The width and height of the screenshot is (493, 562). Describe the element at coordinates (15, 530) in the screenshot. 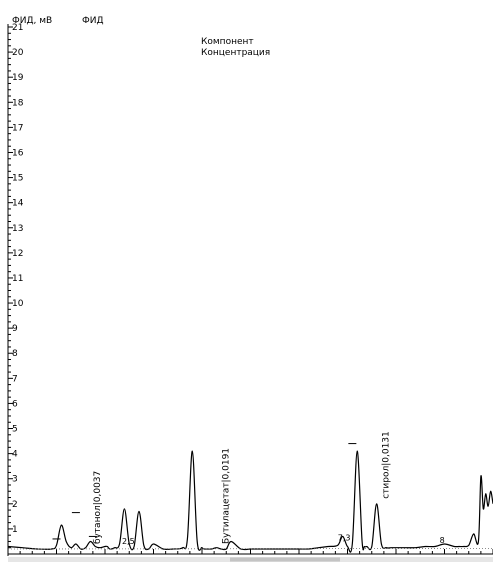

I see `y-tick-label: 1` at that location.